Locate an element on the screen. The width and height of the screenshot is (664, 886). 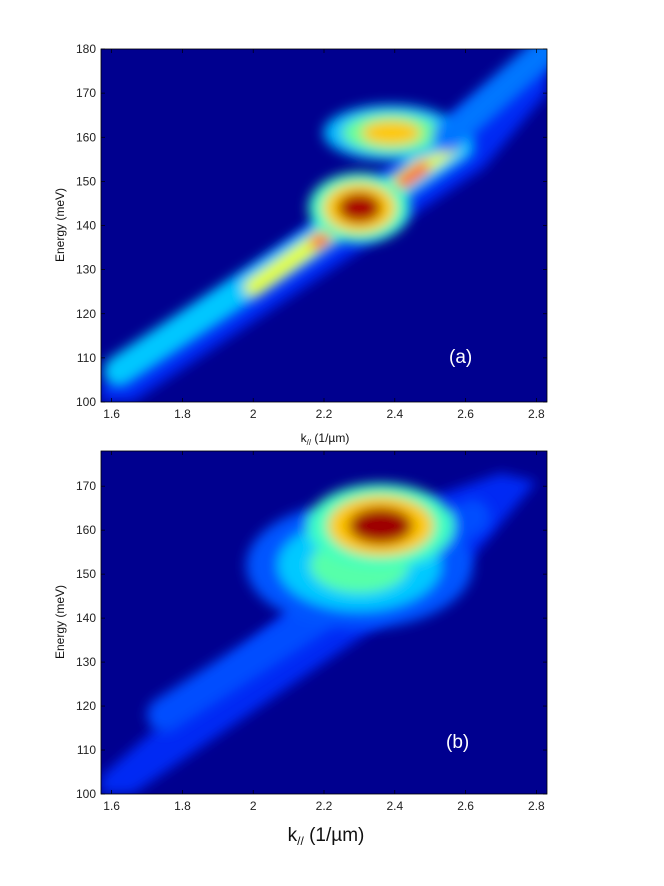
y-tick-label-a-0: 100 is located at coordinates (86, 402).